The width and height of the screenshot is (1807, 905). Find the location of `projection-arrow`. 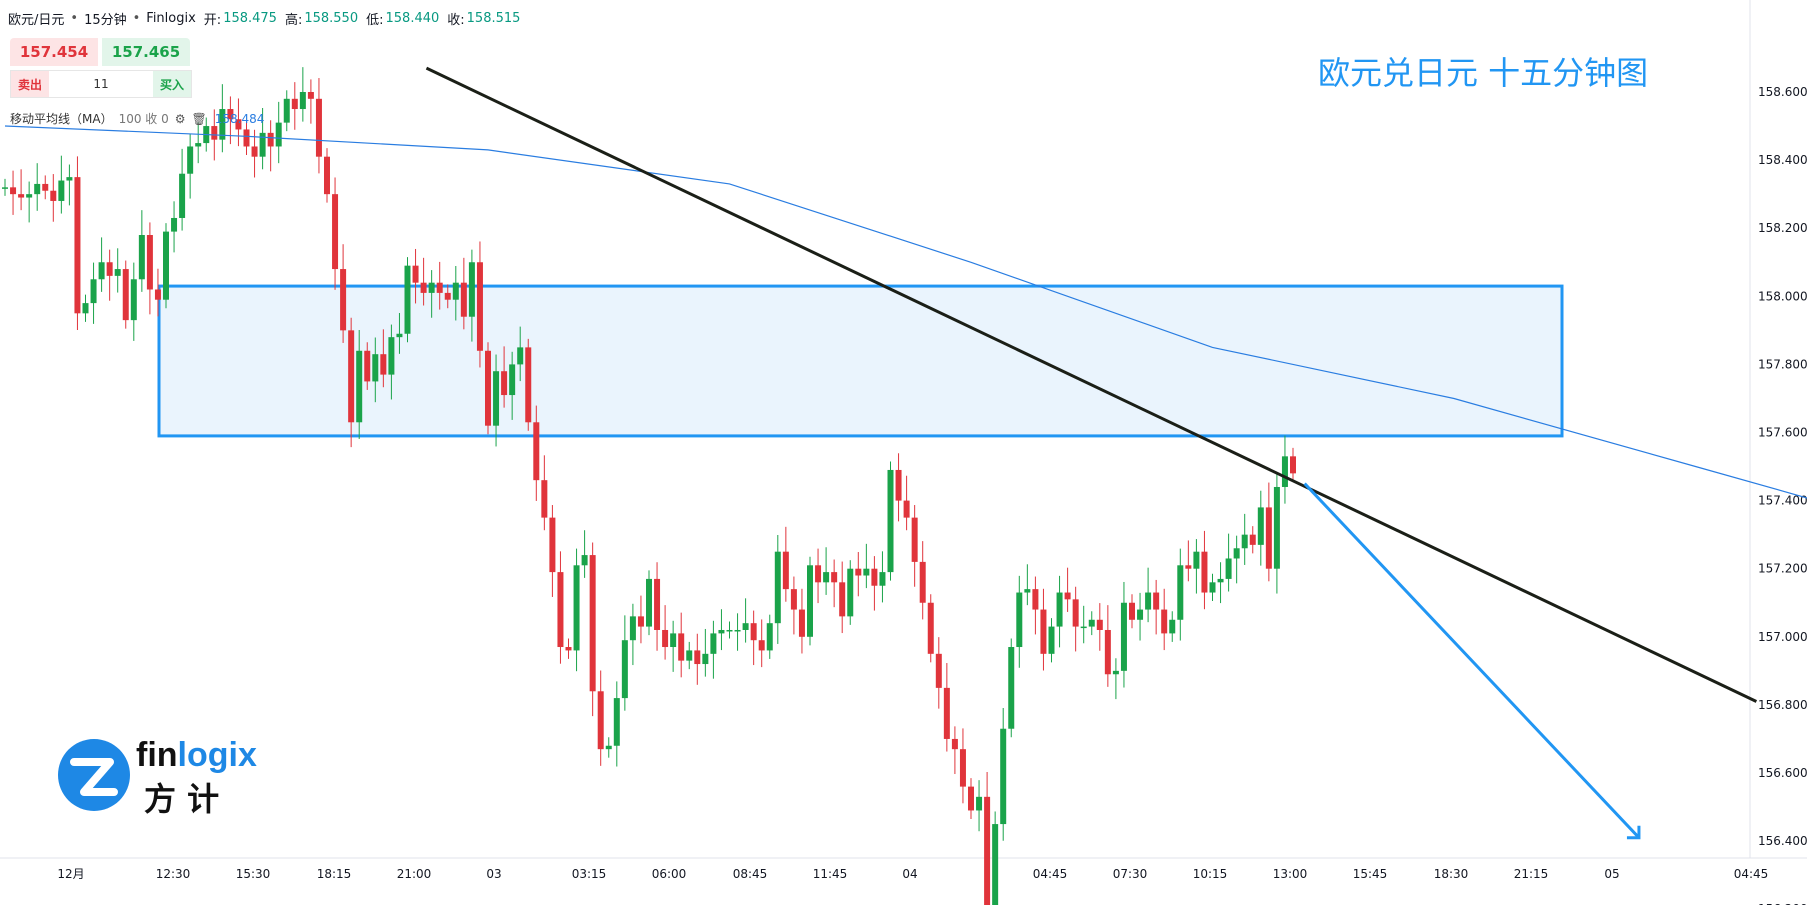

projection-arrow is located at coordinates (1472, 660).